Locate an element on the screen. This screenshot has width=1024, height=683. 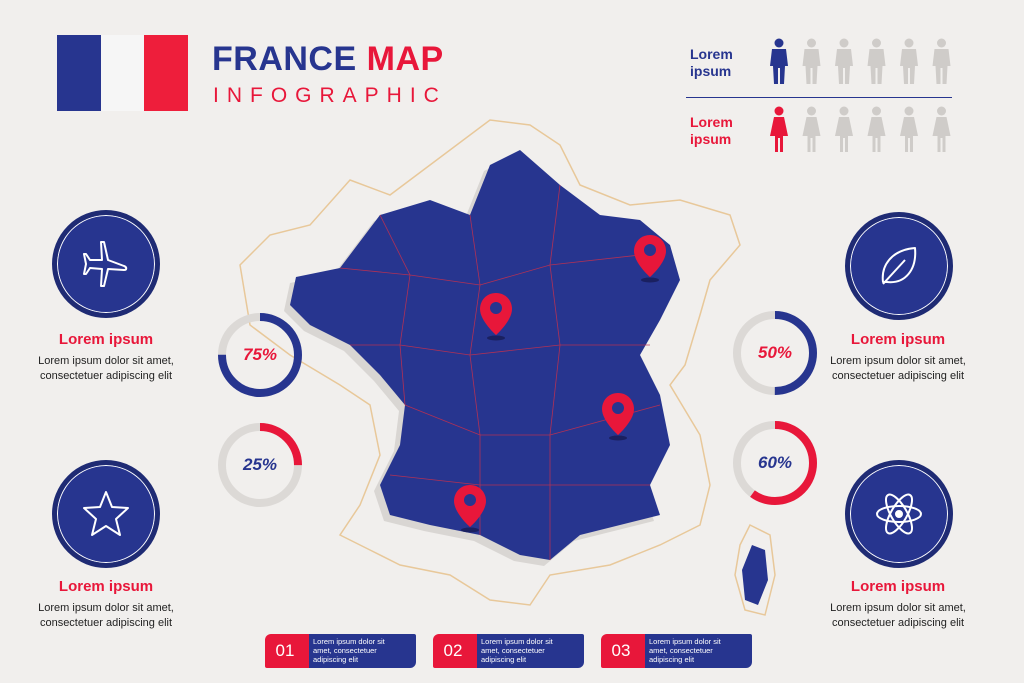
female-pictogram-row is located at coordinates (863, 133).